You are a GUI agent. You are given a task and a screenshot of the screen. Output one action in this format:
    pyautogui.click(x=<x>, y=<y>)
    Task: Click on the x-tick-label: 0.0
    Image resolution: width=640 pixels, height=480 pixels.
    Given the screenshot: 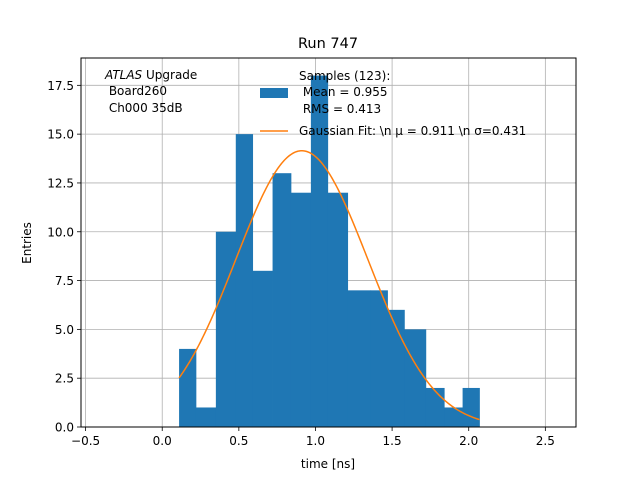 What is the action you would take?
    pyautogui.click(x=162, y=441)
    